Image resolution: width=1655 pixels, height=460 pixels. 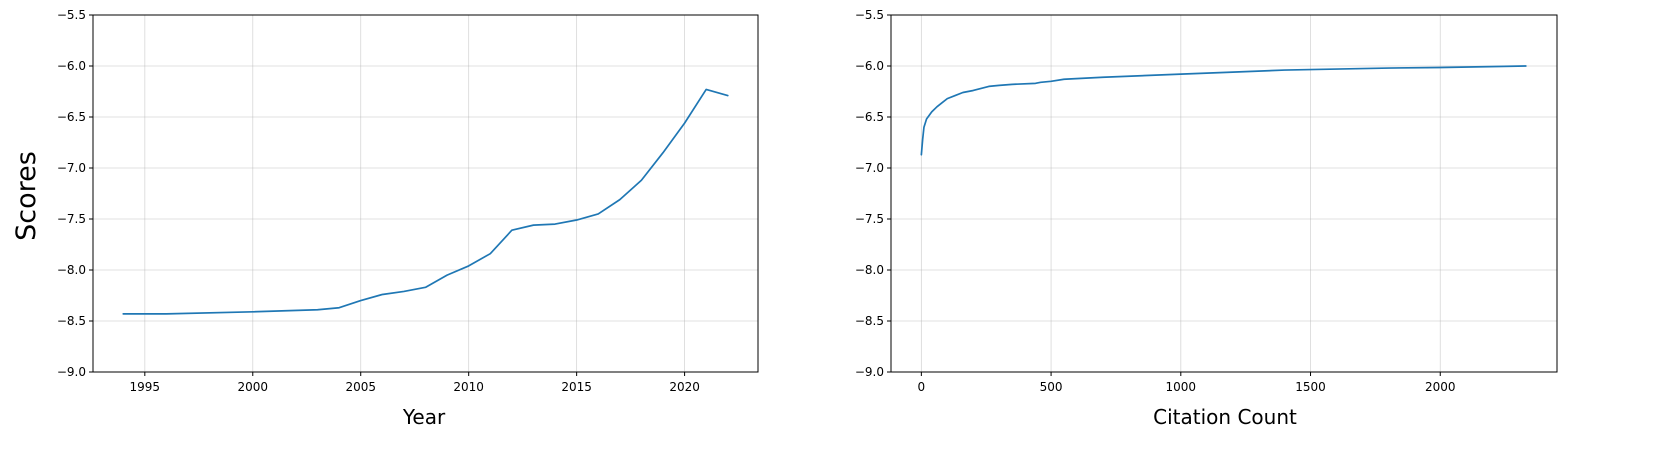 I want to click on x-tick-label: 0, so click(x=922, y=387).